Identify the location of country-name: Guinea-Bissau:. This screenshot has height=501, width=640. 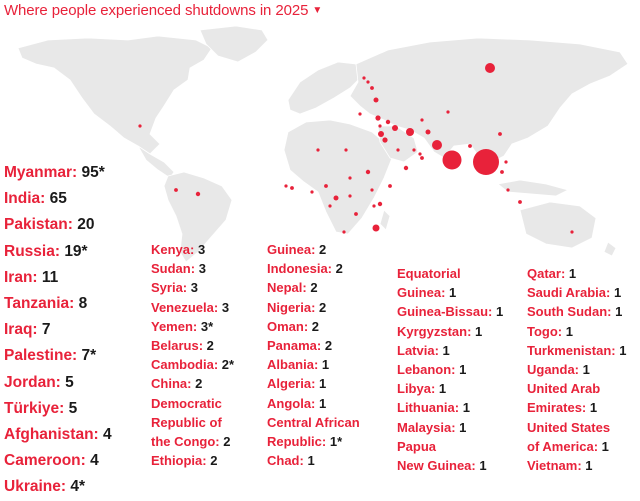
(445, 312).